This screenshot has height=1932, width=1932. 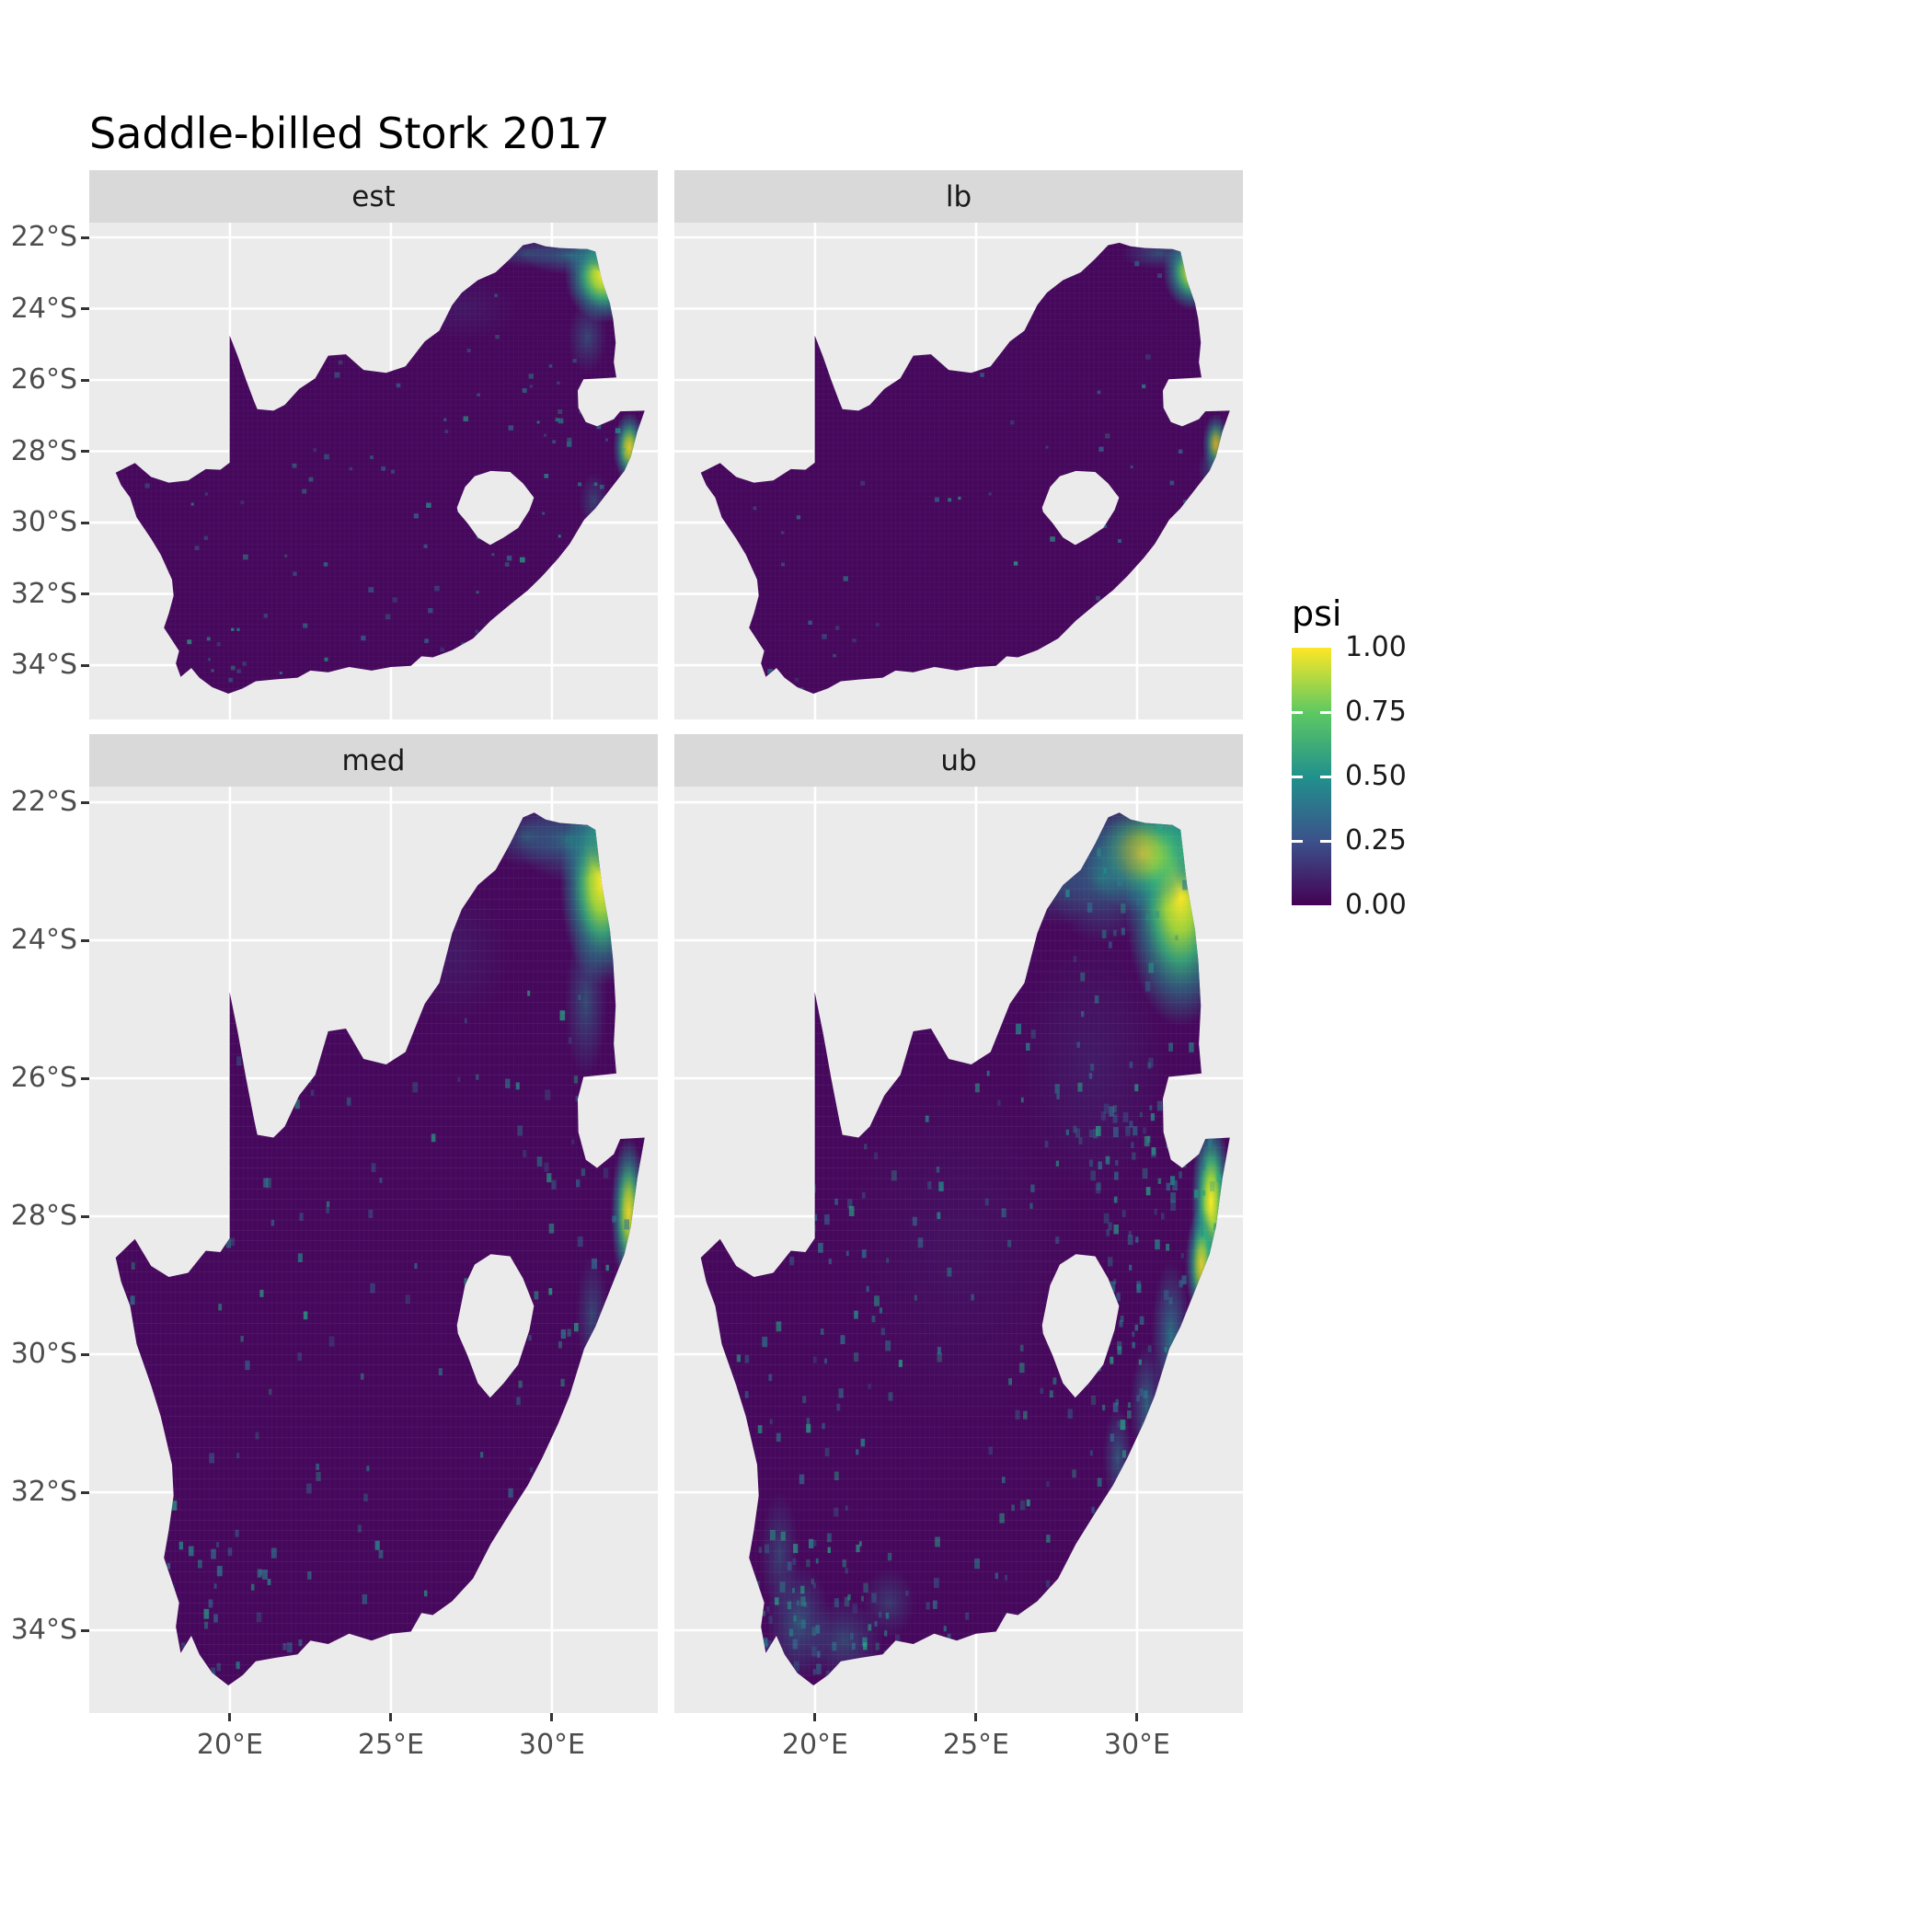 I want to click on facet-strip-est: est, so click(x=373, y=196).